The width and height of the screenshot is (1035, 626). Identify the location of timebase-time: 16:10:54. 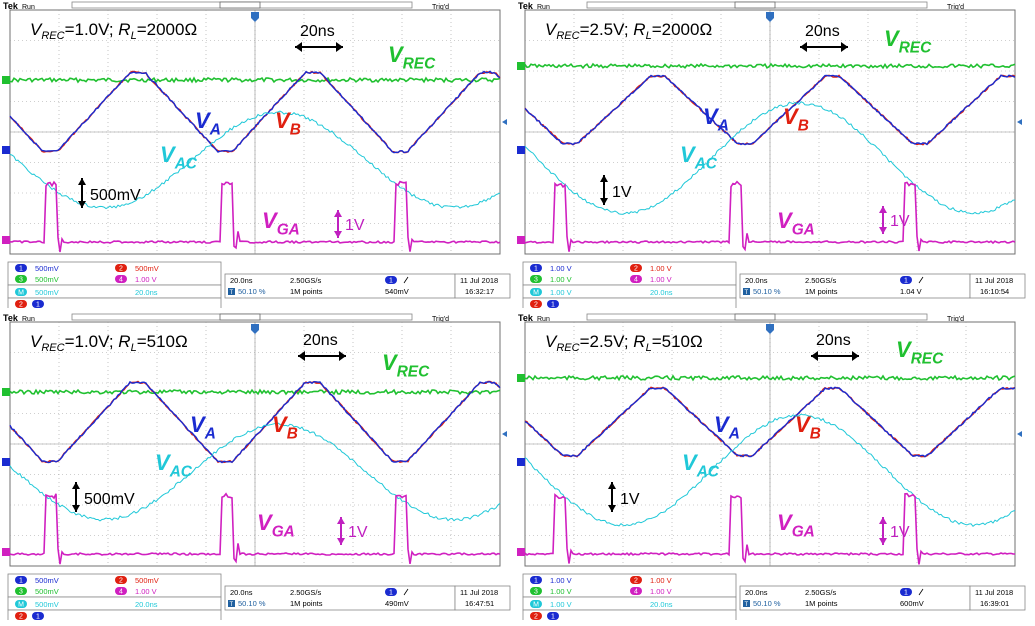
(994, 291).